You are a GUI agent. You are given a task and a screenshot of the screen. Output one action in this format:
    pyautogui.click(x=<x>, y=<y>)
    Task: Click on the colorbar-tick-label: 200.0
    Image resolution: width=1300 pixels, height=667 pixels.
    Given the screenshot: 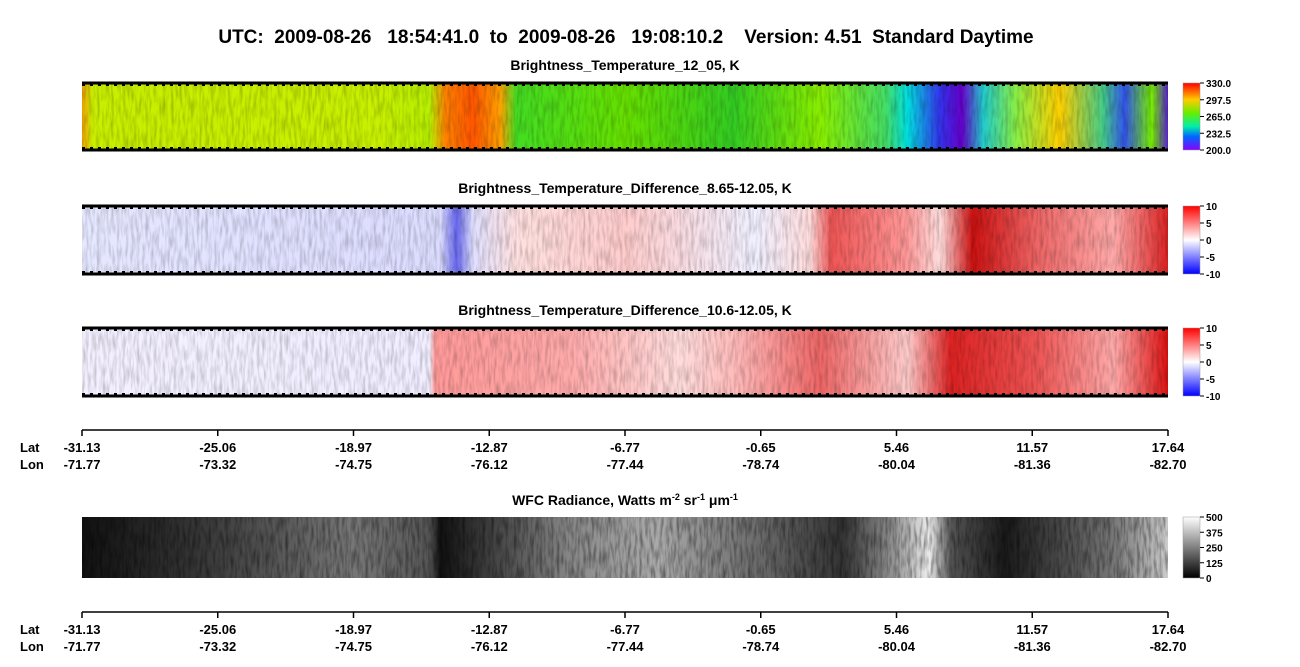 What is the action you would take?
    pyautogui.click(x=1218, y=151)
    